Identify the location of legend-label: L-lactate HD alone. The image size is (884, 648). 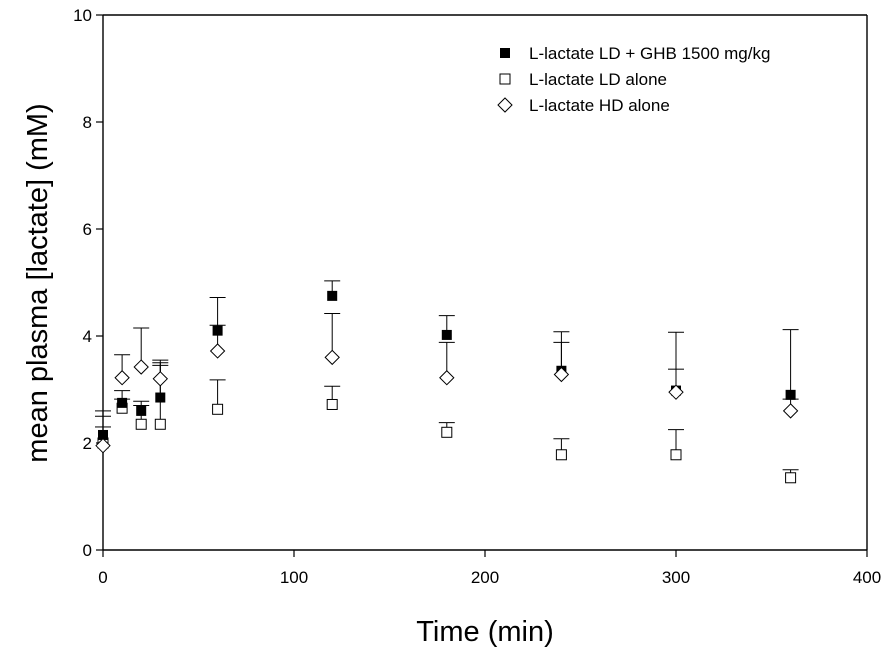
(599, 105).